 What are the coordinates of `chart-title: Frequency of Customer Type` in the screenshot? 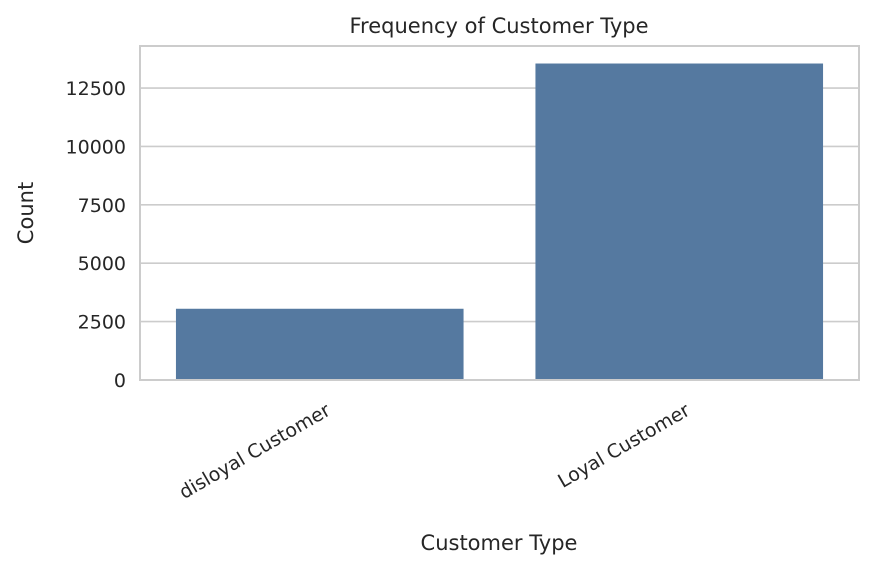 It's located at (499, 26).